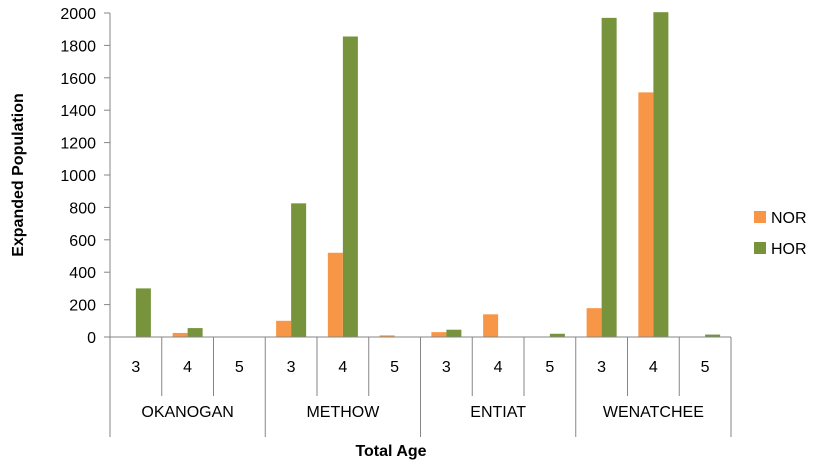 Image resolution: width=821 pixels, height=464 pixels. Describe the element at coordinates (187, 412) in the screenshot. I see `group-label: OKANOGAN` at that location.